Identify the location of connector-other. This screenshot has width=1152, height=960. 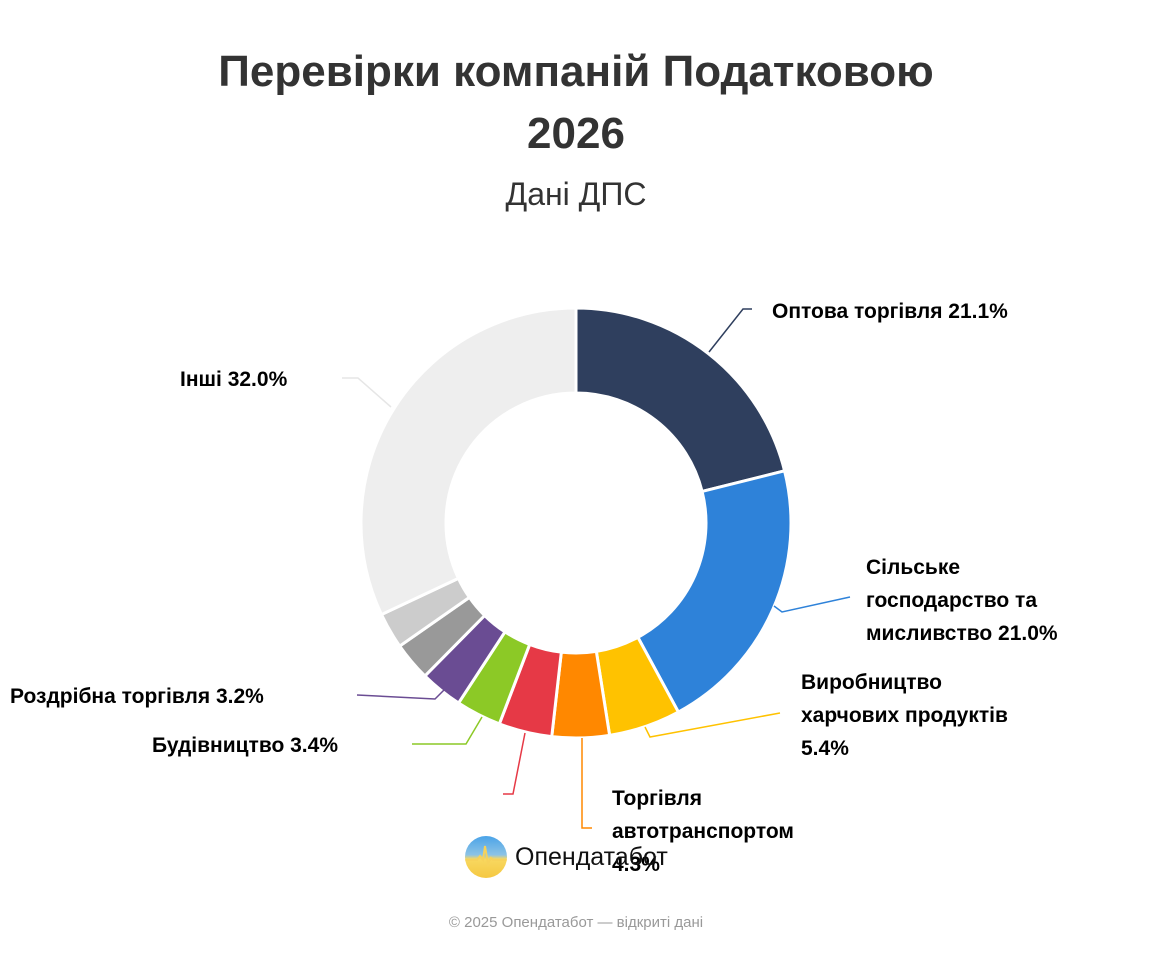
(367, 392).